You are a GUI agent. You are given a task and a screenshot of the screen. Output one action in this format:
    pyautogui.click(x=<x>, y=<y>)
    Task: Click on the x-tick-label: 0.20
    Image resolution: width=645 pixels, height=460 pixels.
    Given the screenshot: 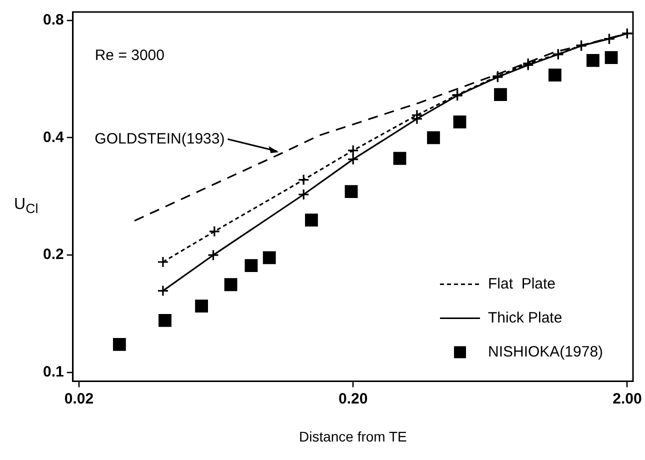 What is the action you would take?
    pyautogui.click(x=353, y=399)
    